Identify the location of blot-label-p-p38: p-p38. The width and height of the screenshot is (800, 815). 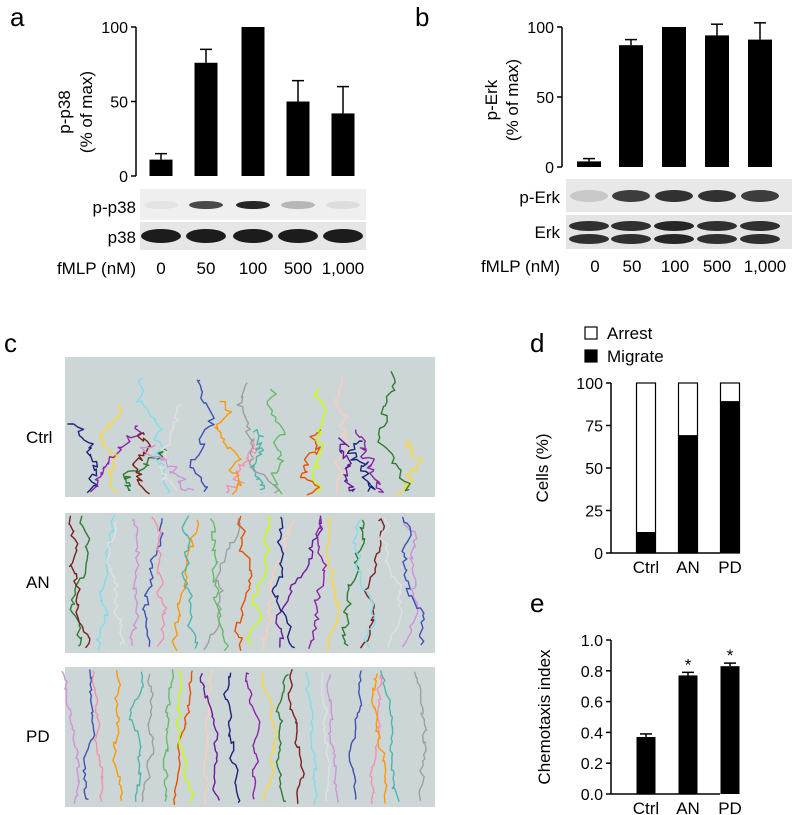
(114, 207).